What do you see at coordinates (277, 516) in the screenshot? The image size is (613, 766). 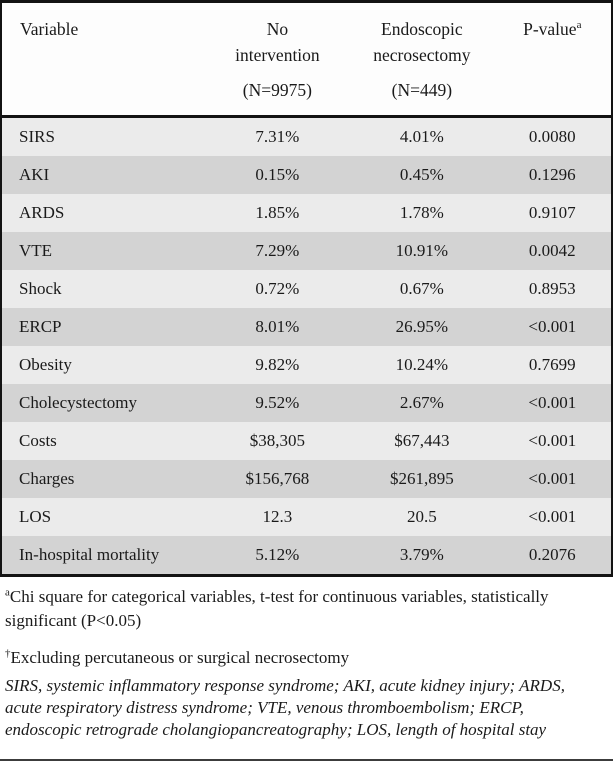 I see `cell-no-intervention: 12.3` at bounding box center [277, 516].